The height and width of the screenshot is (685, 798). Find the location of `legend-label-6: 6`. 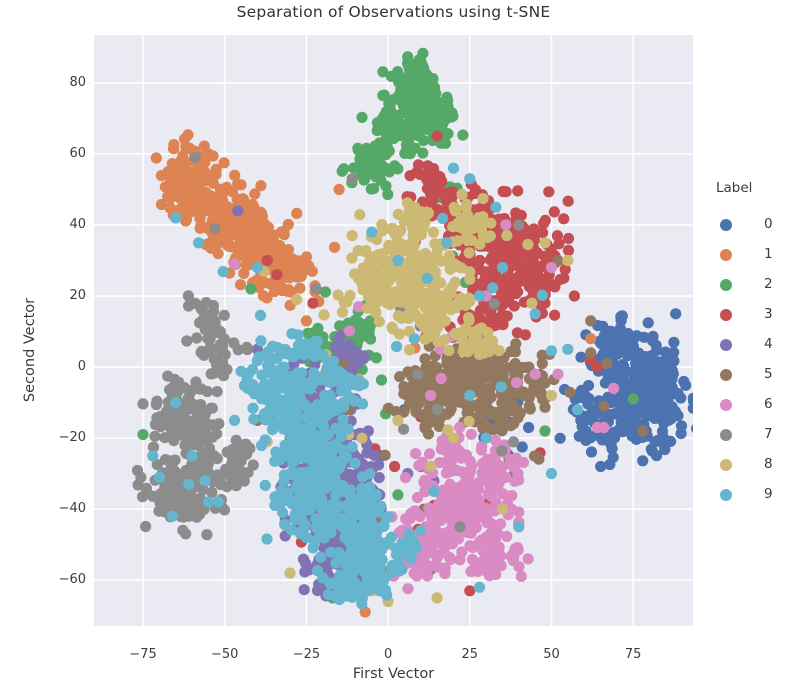

legend-label-6: 6 is located at coordinates (768, 404).